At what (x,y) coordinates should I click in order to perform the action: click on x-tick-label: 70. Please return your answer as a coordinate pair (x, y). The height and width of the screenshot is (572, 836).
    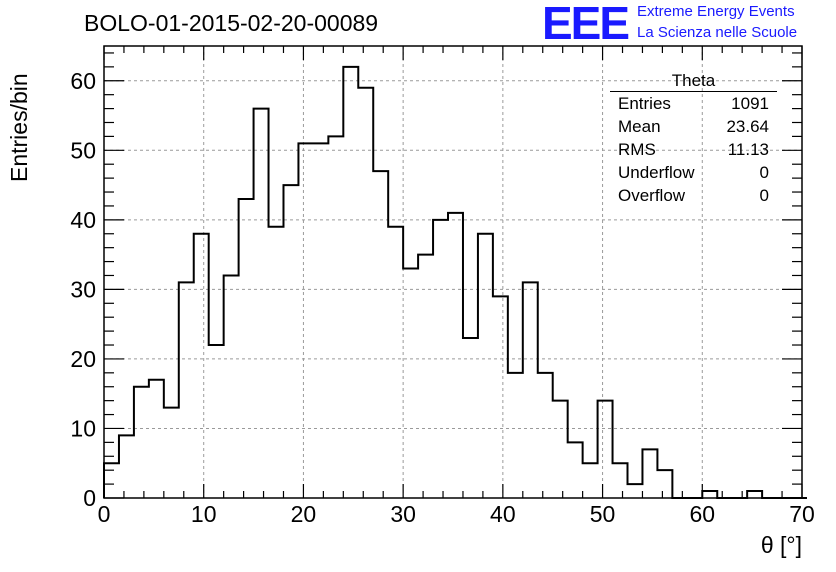
    Looking at the image, I should click on (802, 514).